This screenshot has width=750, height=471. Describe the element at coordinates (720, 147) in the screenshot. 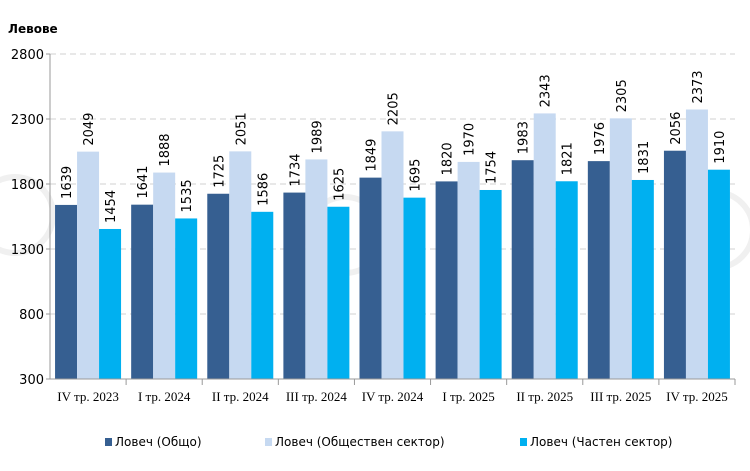

I see `data-label: 1910` at that location.